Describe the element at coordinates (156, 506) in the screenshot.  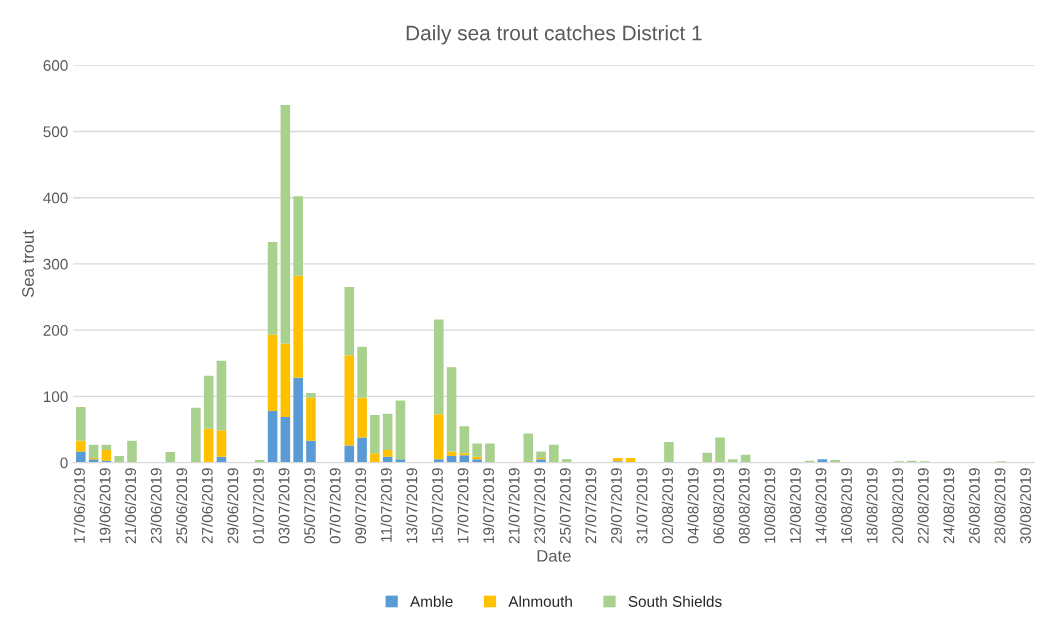
I see `x-tick-label: 23/06/2019` at that location.